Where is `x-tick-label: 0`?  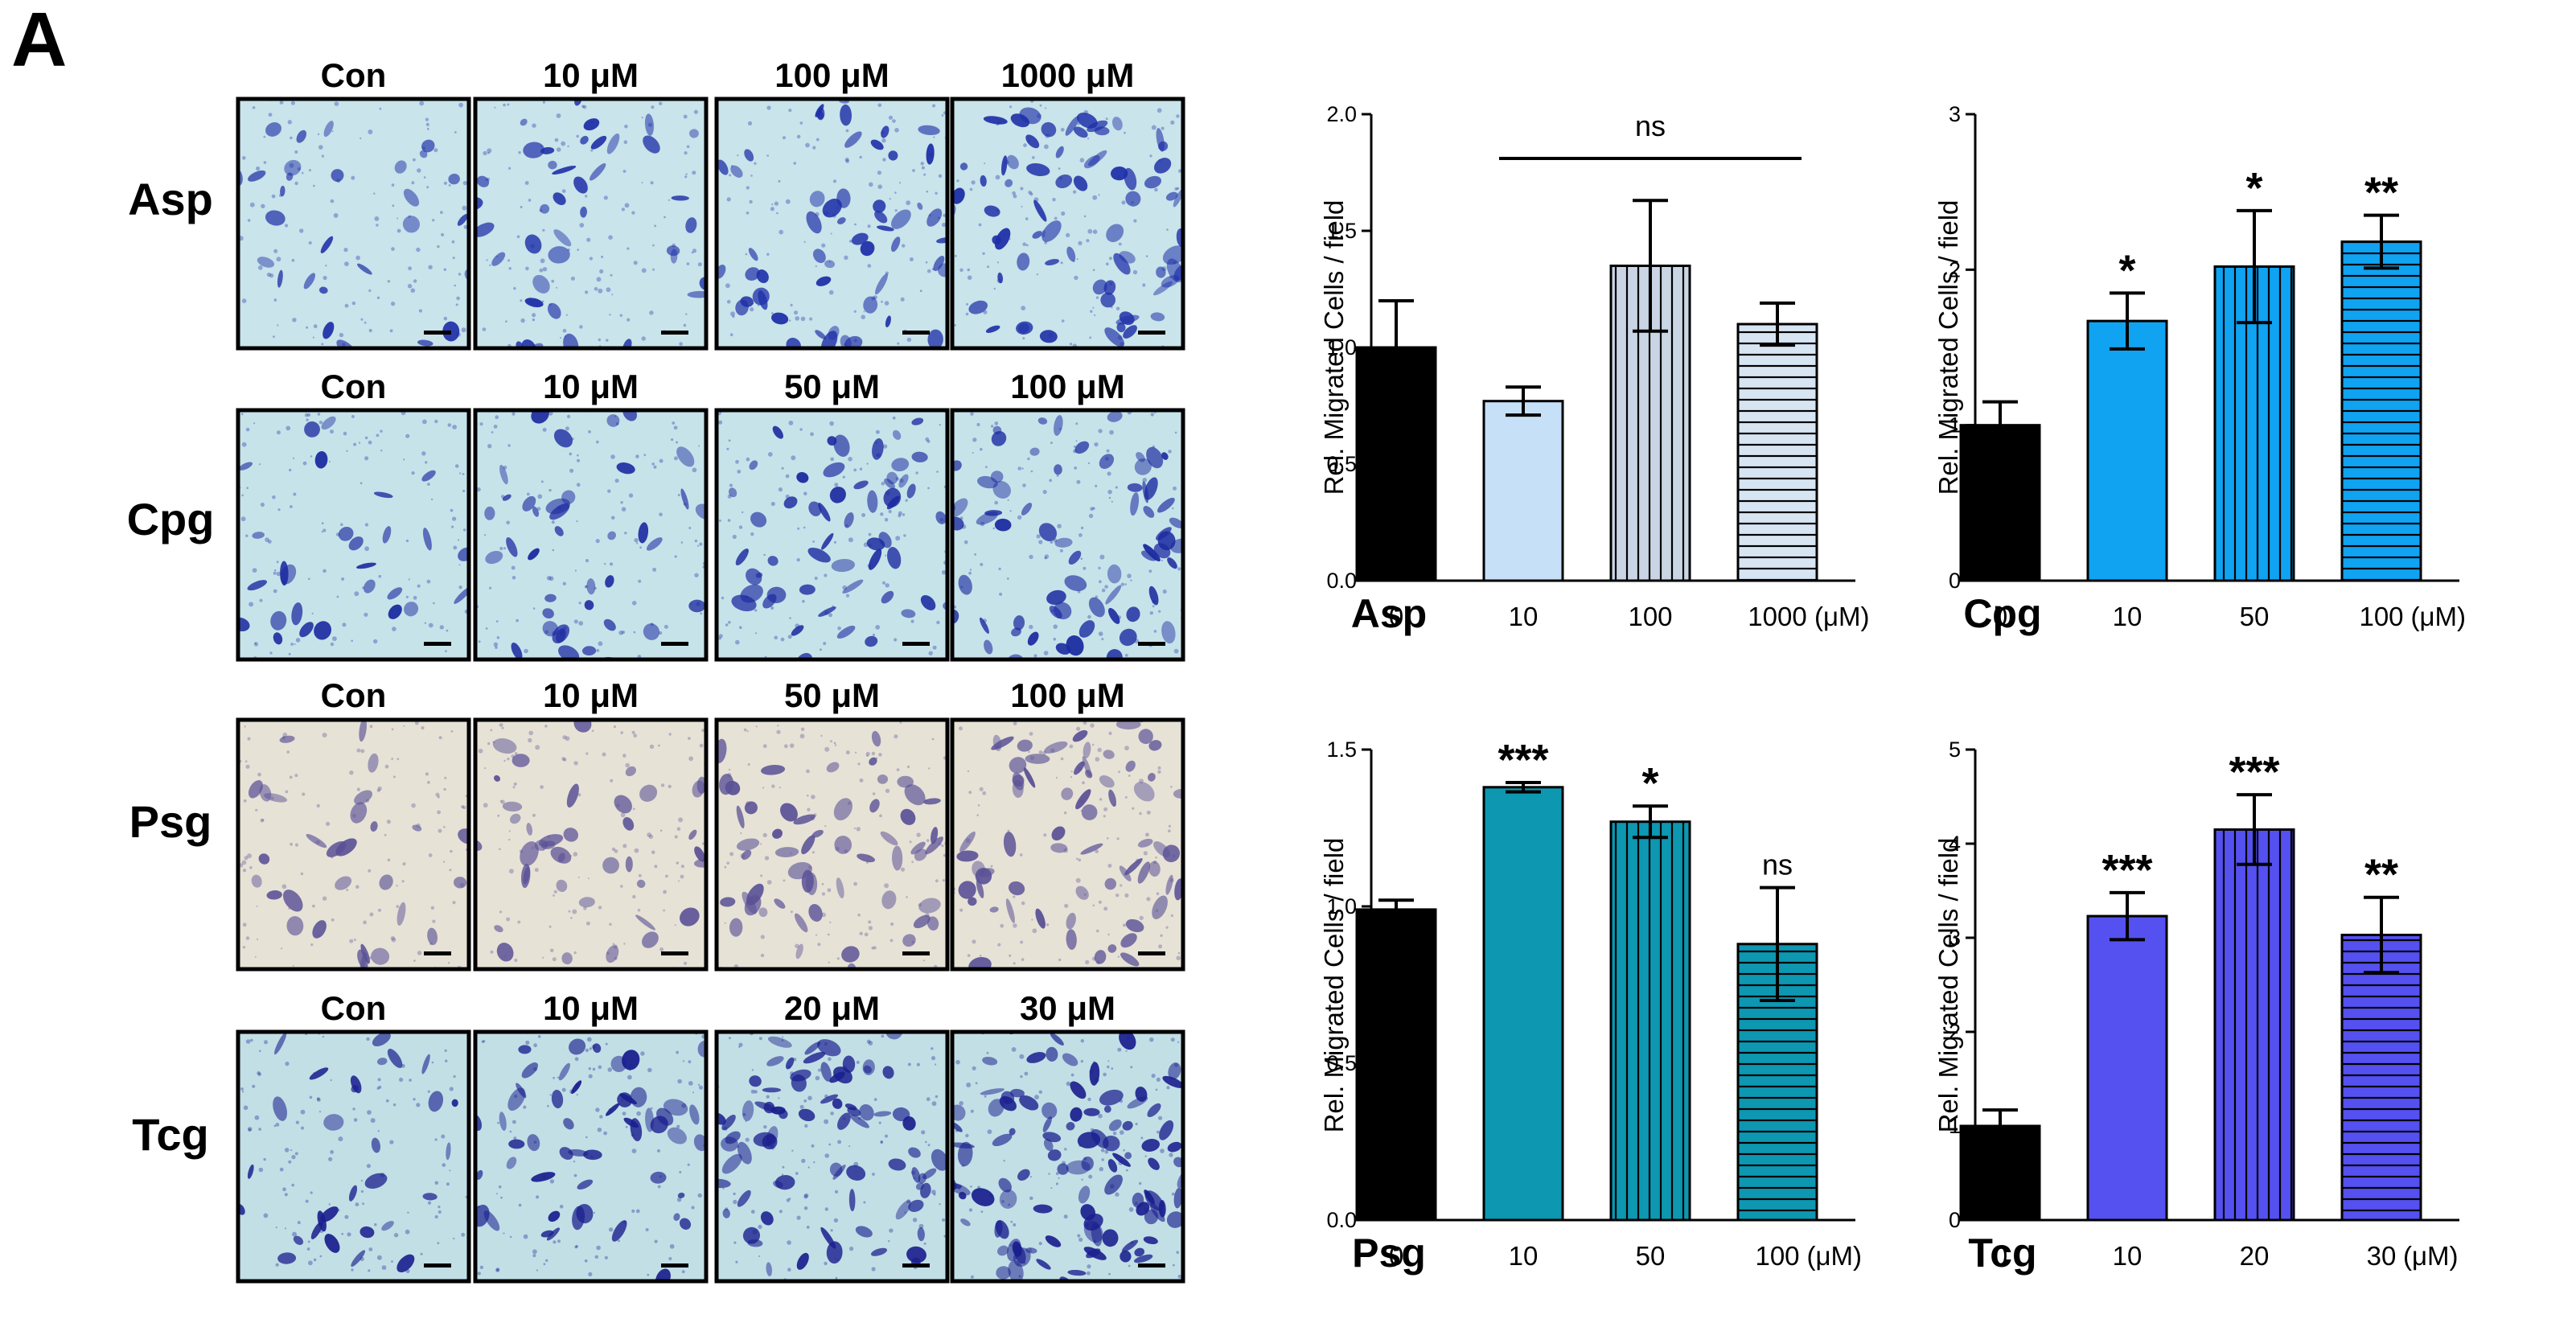
x-tick-label: 0 is located at coordinates (1396, 617).